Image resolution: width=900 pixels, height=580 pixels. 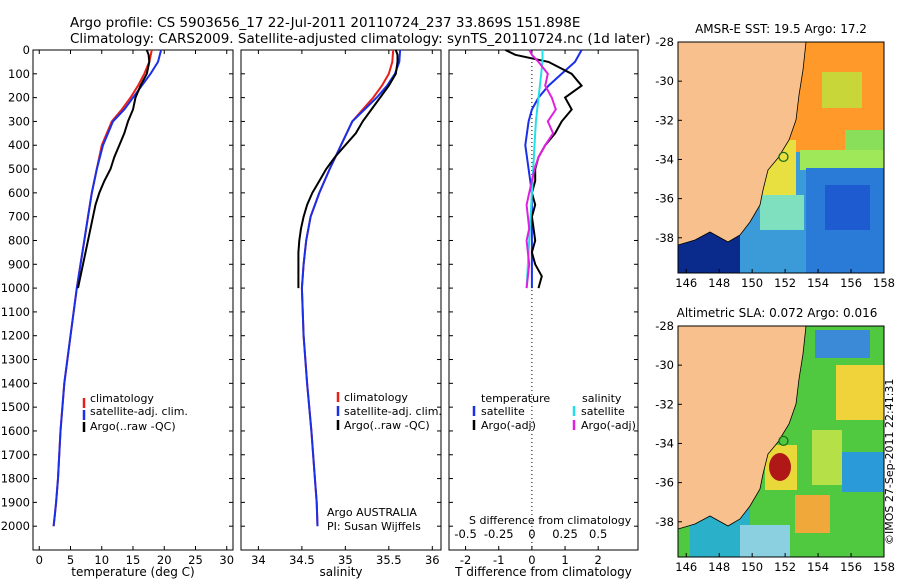 What do you see at coordinates (498, 560) in the screenshot?
I see `x-tick-label: -1` at bounding box center [498, 560].